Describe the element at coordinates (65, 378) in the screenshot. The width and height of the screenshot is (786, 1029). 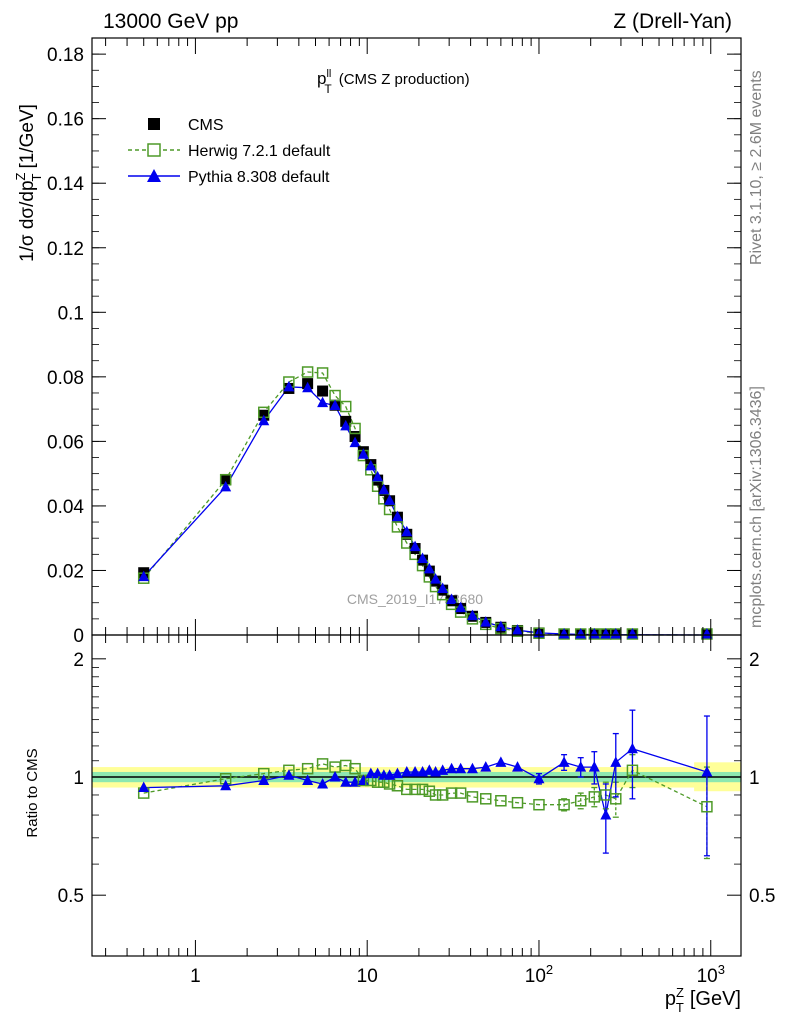
I see `main-ytick-label: 0.08` at that location.